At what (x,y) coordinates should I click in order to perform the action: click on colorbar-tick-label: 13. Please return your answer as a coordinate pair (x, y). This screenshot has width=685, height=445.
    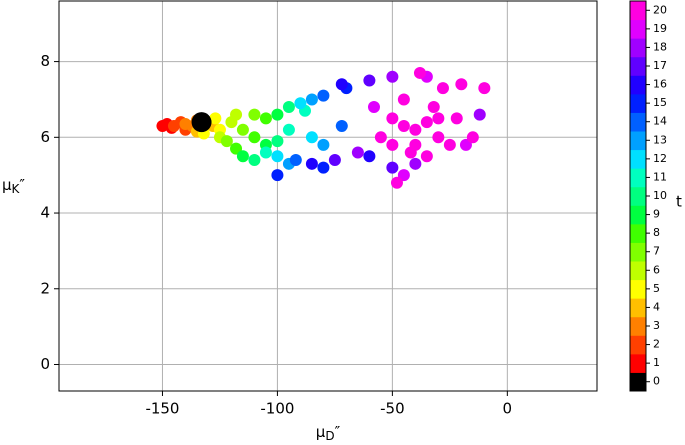
    Looking at the image, I should click on (660, 139).